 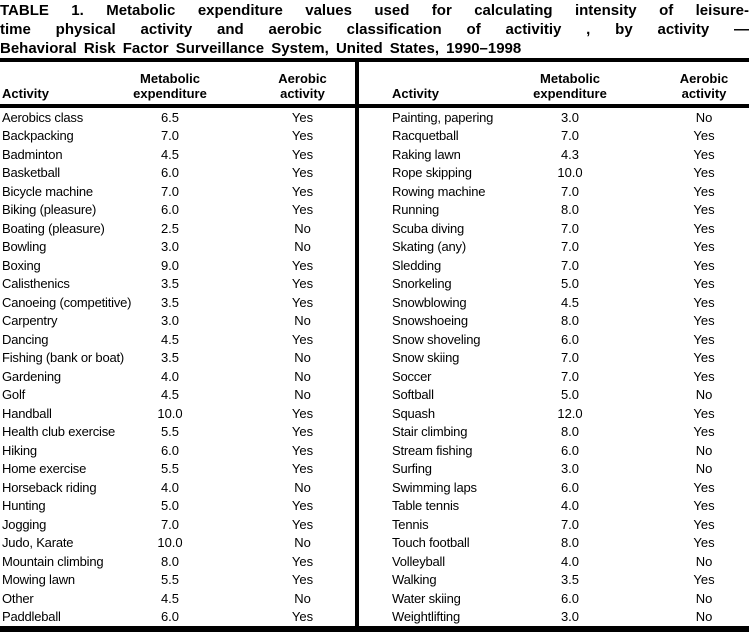 What do you see at coordinates (426, 154) in the screenshot?
I see `activity-cell: Raking lawn` at bounding box center [426, 154].